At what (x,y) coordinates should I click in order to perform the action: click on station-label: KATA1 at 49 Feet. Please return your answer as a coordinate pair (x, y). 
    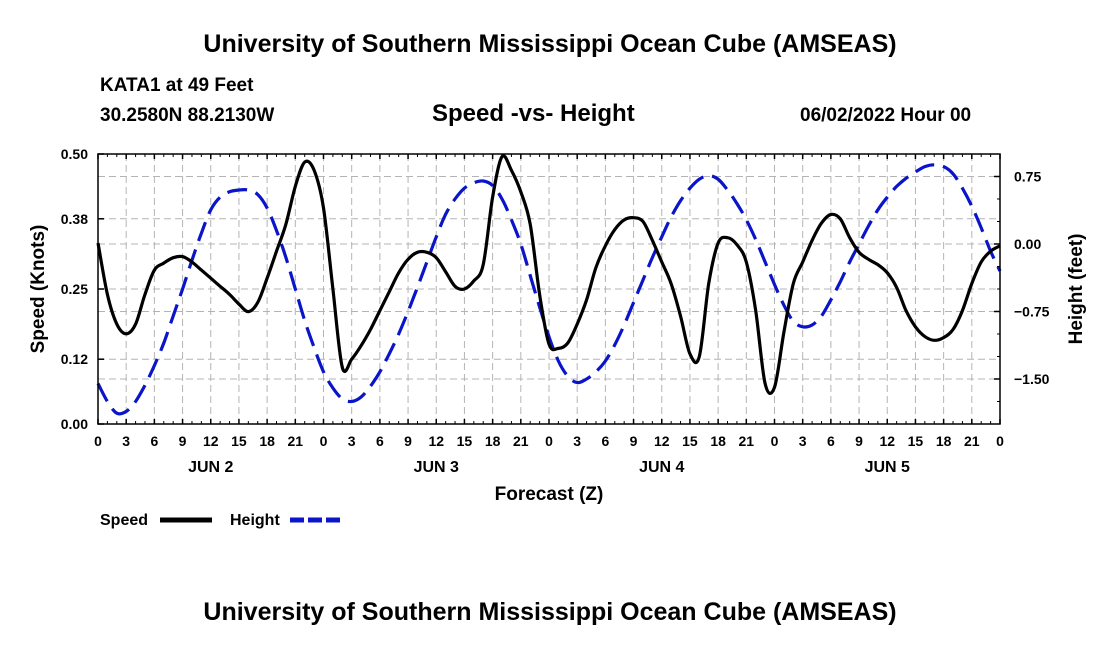
    Looking at the image, I should click on (177, 85).